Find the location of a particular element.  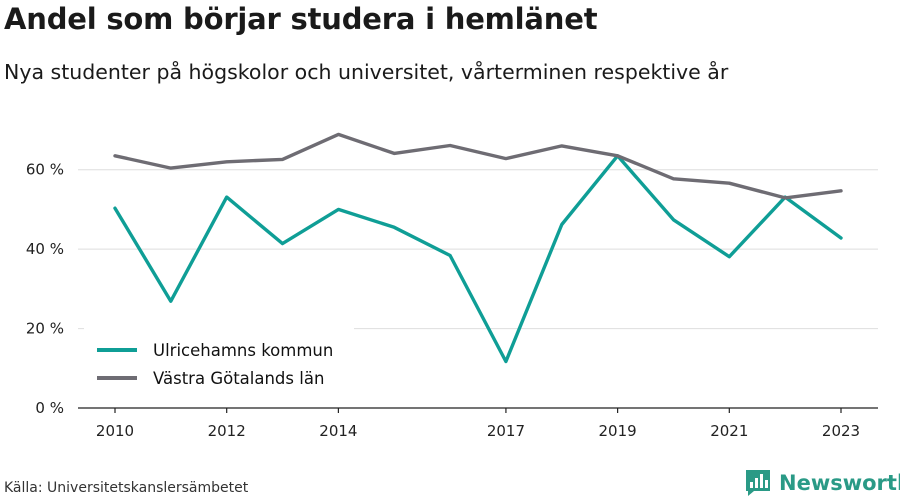

y-tick-label: 40 % is located at coordinates (45, 249).